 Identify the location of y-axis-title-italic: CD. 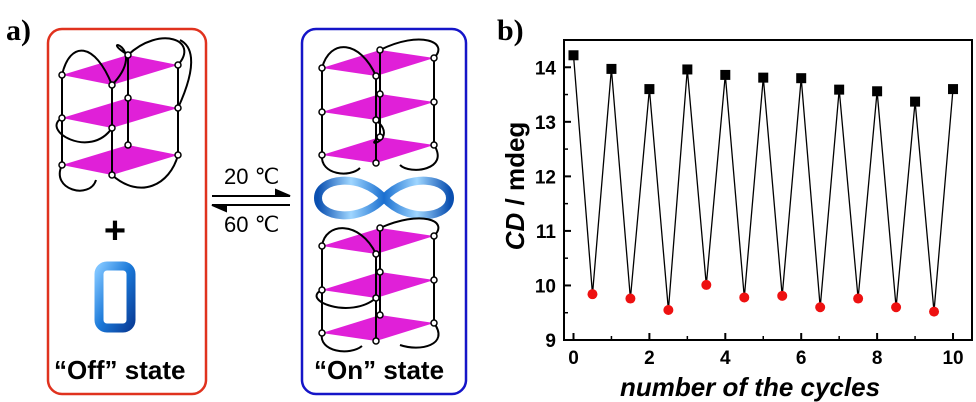
(515, 232).